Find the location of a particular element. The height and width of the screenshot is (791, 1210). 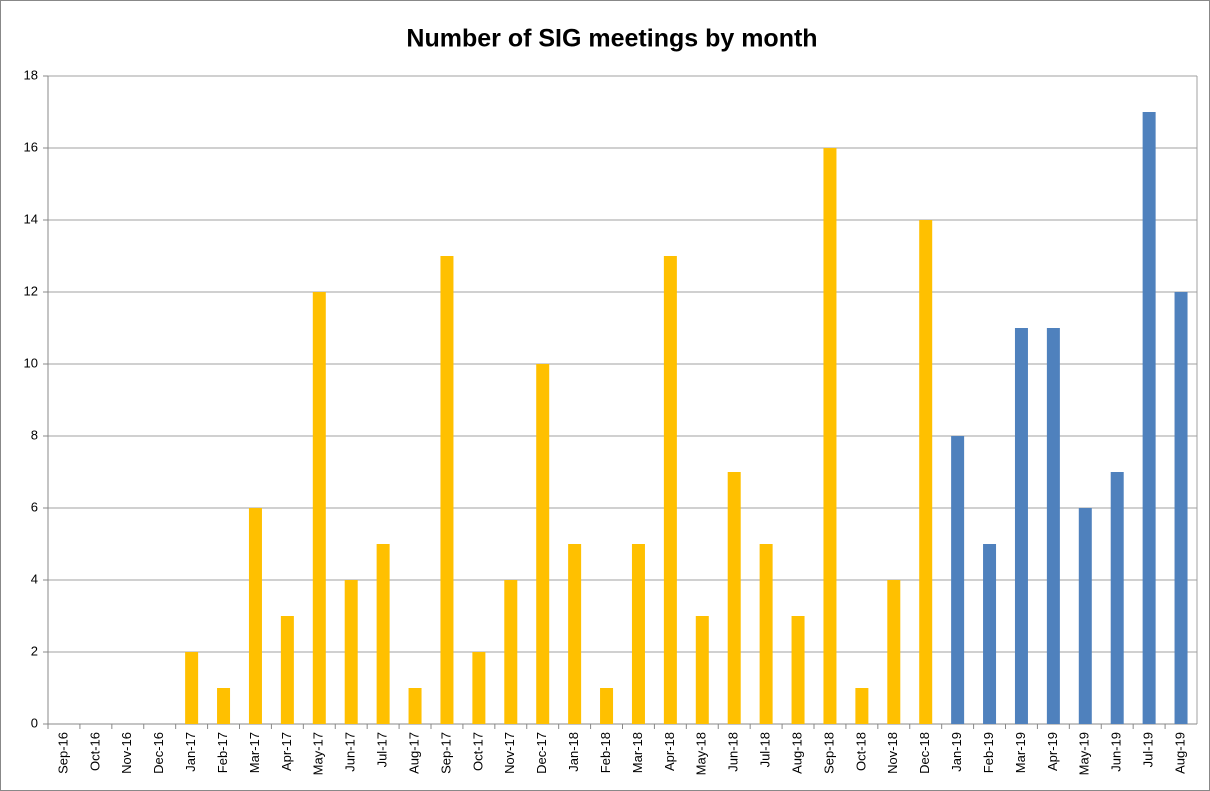

x-tick-label: Apr-19 is located at coordinates (1052, 751).